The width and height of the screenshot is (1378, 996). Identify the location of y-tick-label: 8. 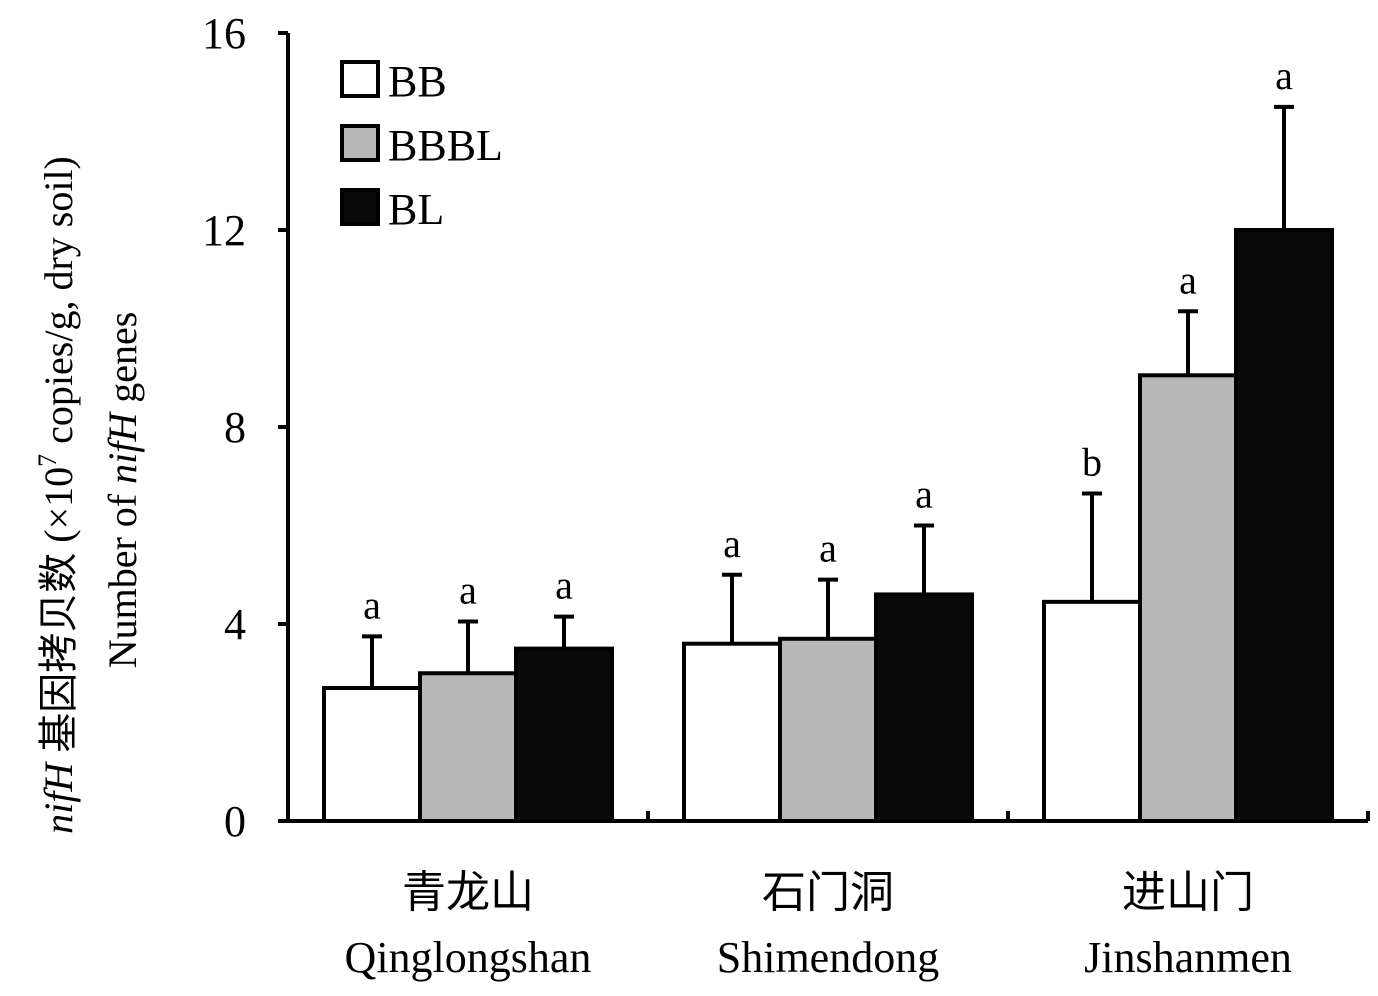
(235, 427).